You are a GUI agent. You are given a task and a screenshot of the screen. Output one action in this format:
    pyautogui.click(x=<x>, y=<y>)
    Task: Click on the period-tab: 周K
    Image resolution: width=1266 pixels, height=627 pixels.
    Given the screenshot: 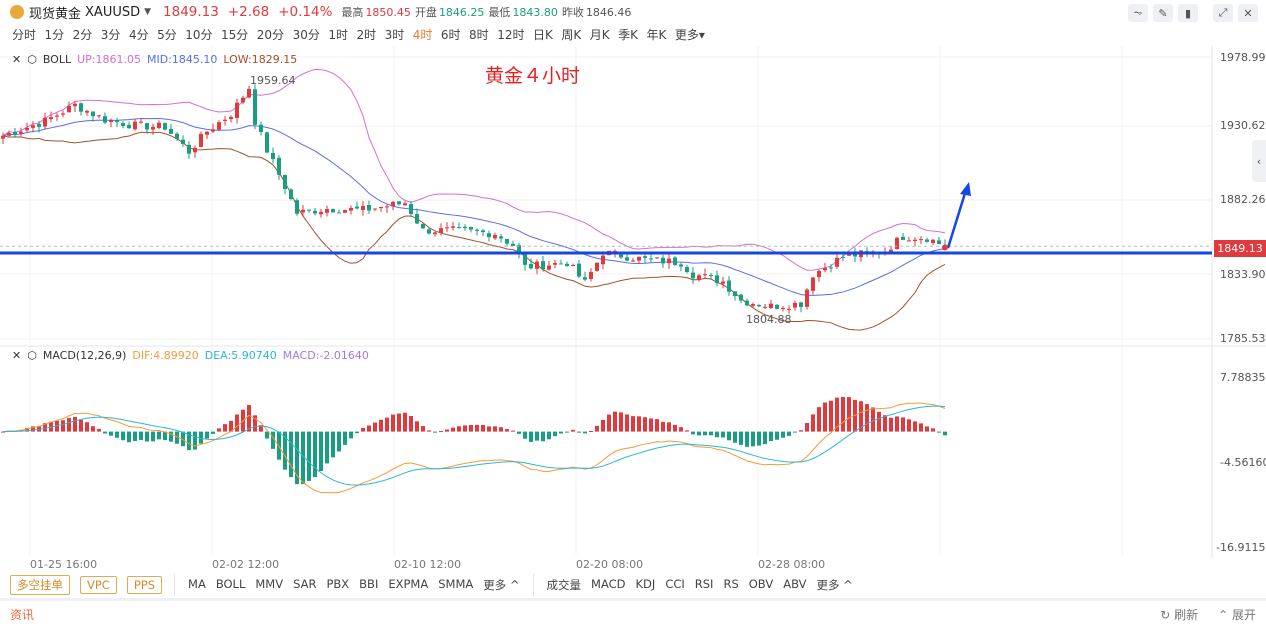 What is the action you would take?
    pyautogui.click(x=571, y=35)
    